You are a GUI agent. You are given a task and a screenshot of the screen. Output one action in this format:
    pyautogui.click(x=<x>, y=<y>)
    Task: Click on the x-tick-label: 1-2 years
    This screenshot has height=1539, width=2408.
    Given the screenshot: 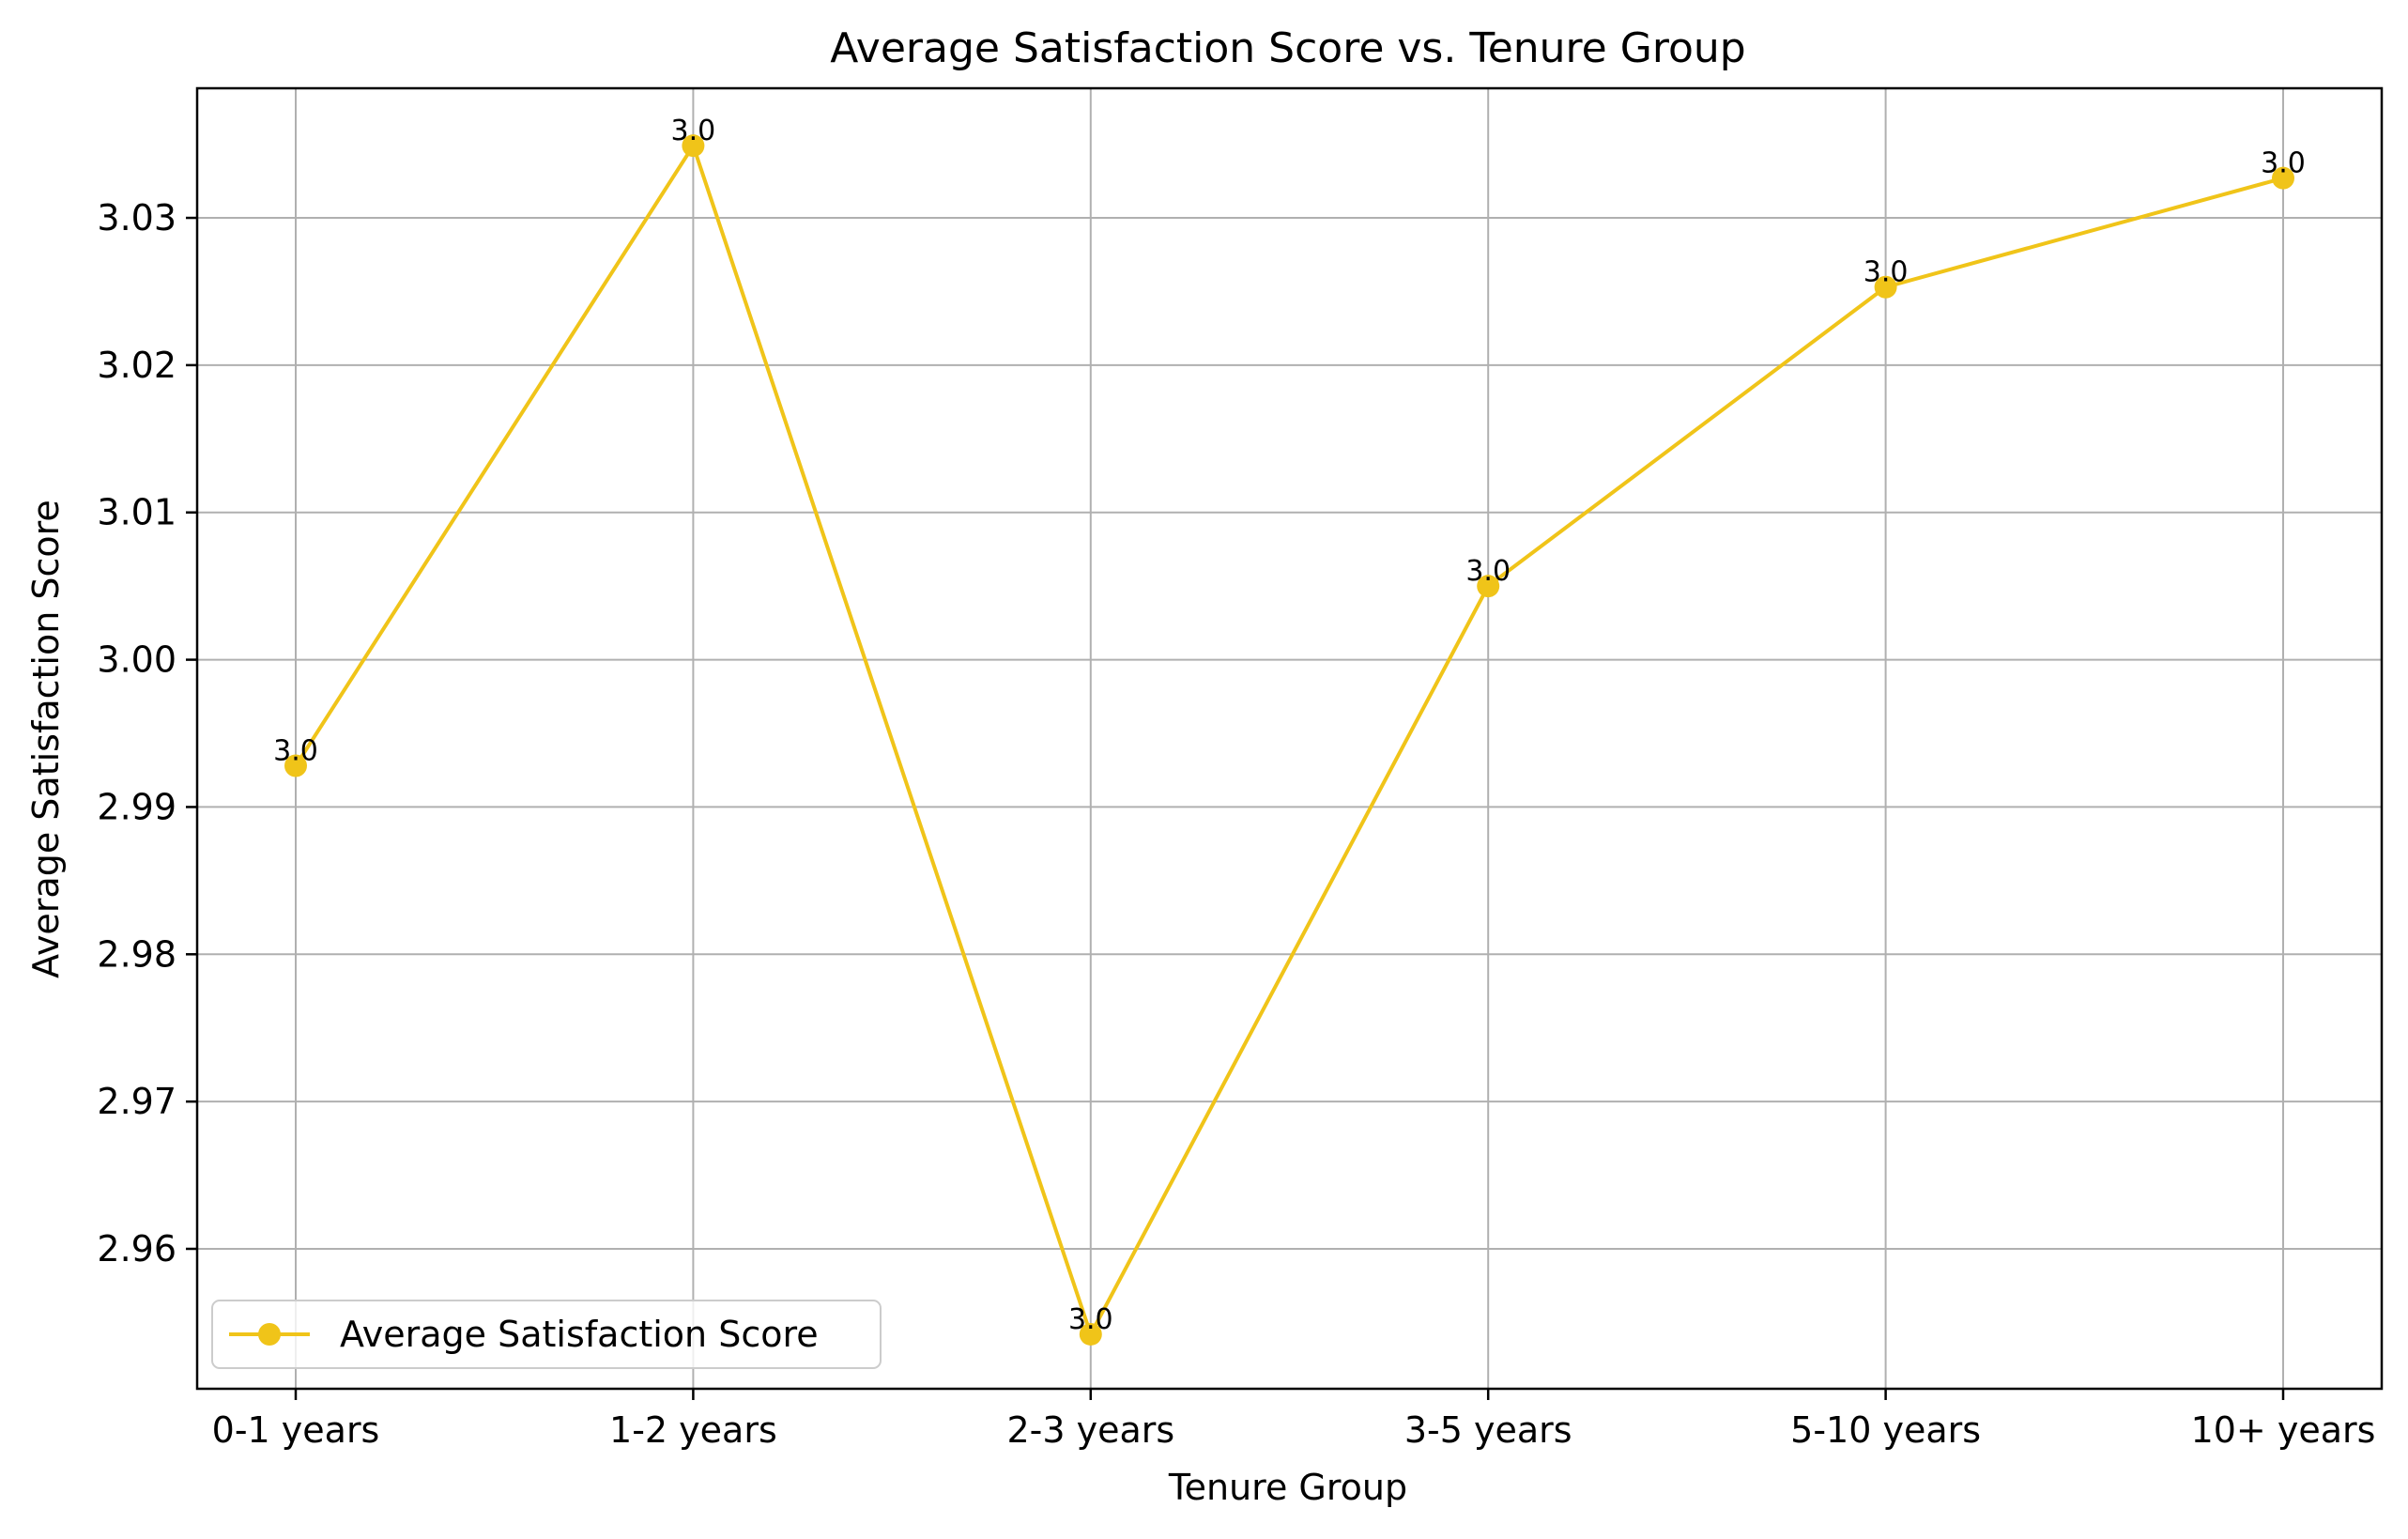 What is the action you would take?
    pyautogui.click(x=693, y=1430)
    